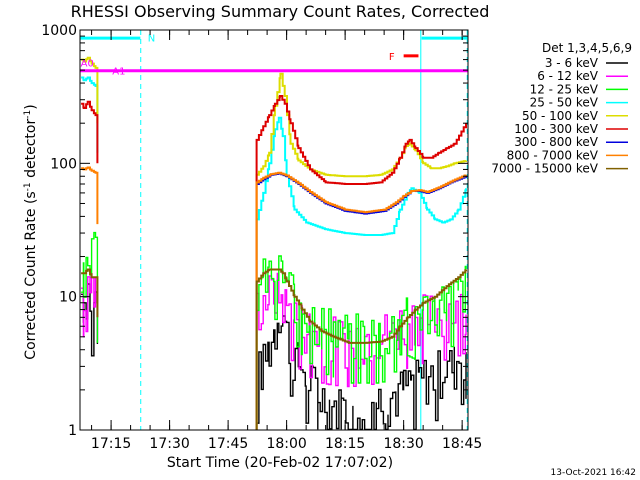 The image size is (640, 480). I want to click on legend-label-6: 300 - 800 keV, so click(556, 142).